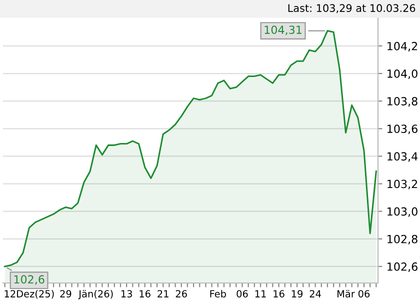 Image resolution: width=420 pixels, height=300 pixels. What do you see at coordinates (95, 295) in the screenshot?
I see `x-tick-label: Jän(26)` at bounding box center [95, 295].